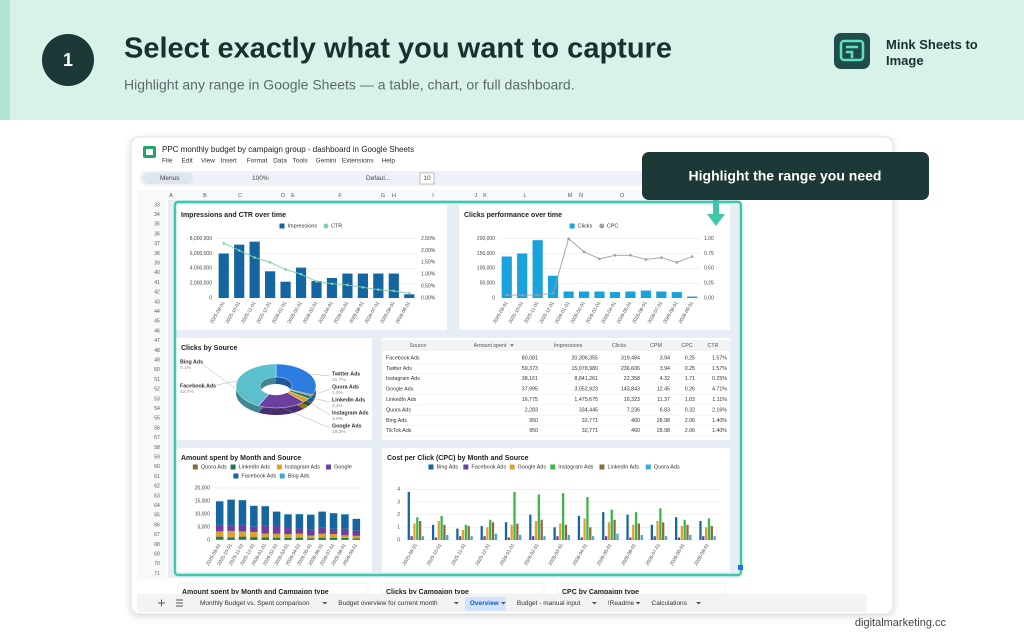 This screenshot has height=640, width=1024. I want to click on brand-logo-mark, so click(852, 50).